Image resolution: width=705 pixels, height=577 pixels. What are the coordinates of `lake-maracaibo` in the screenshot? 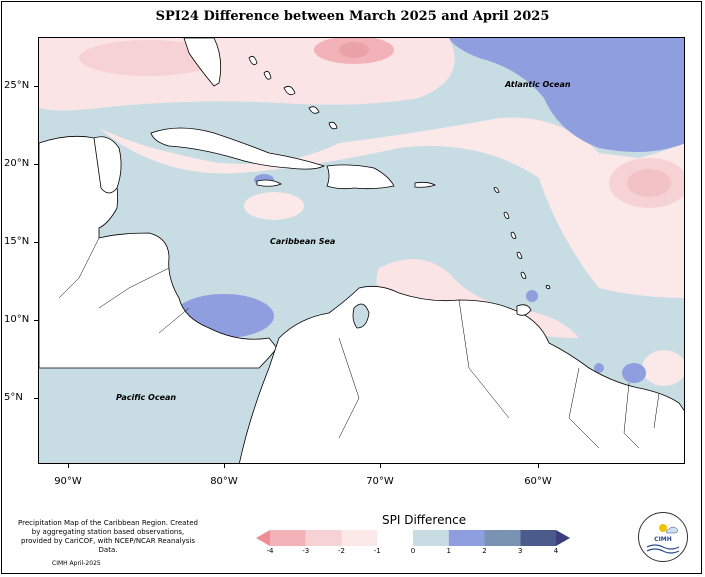 It's located at (361, 316).